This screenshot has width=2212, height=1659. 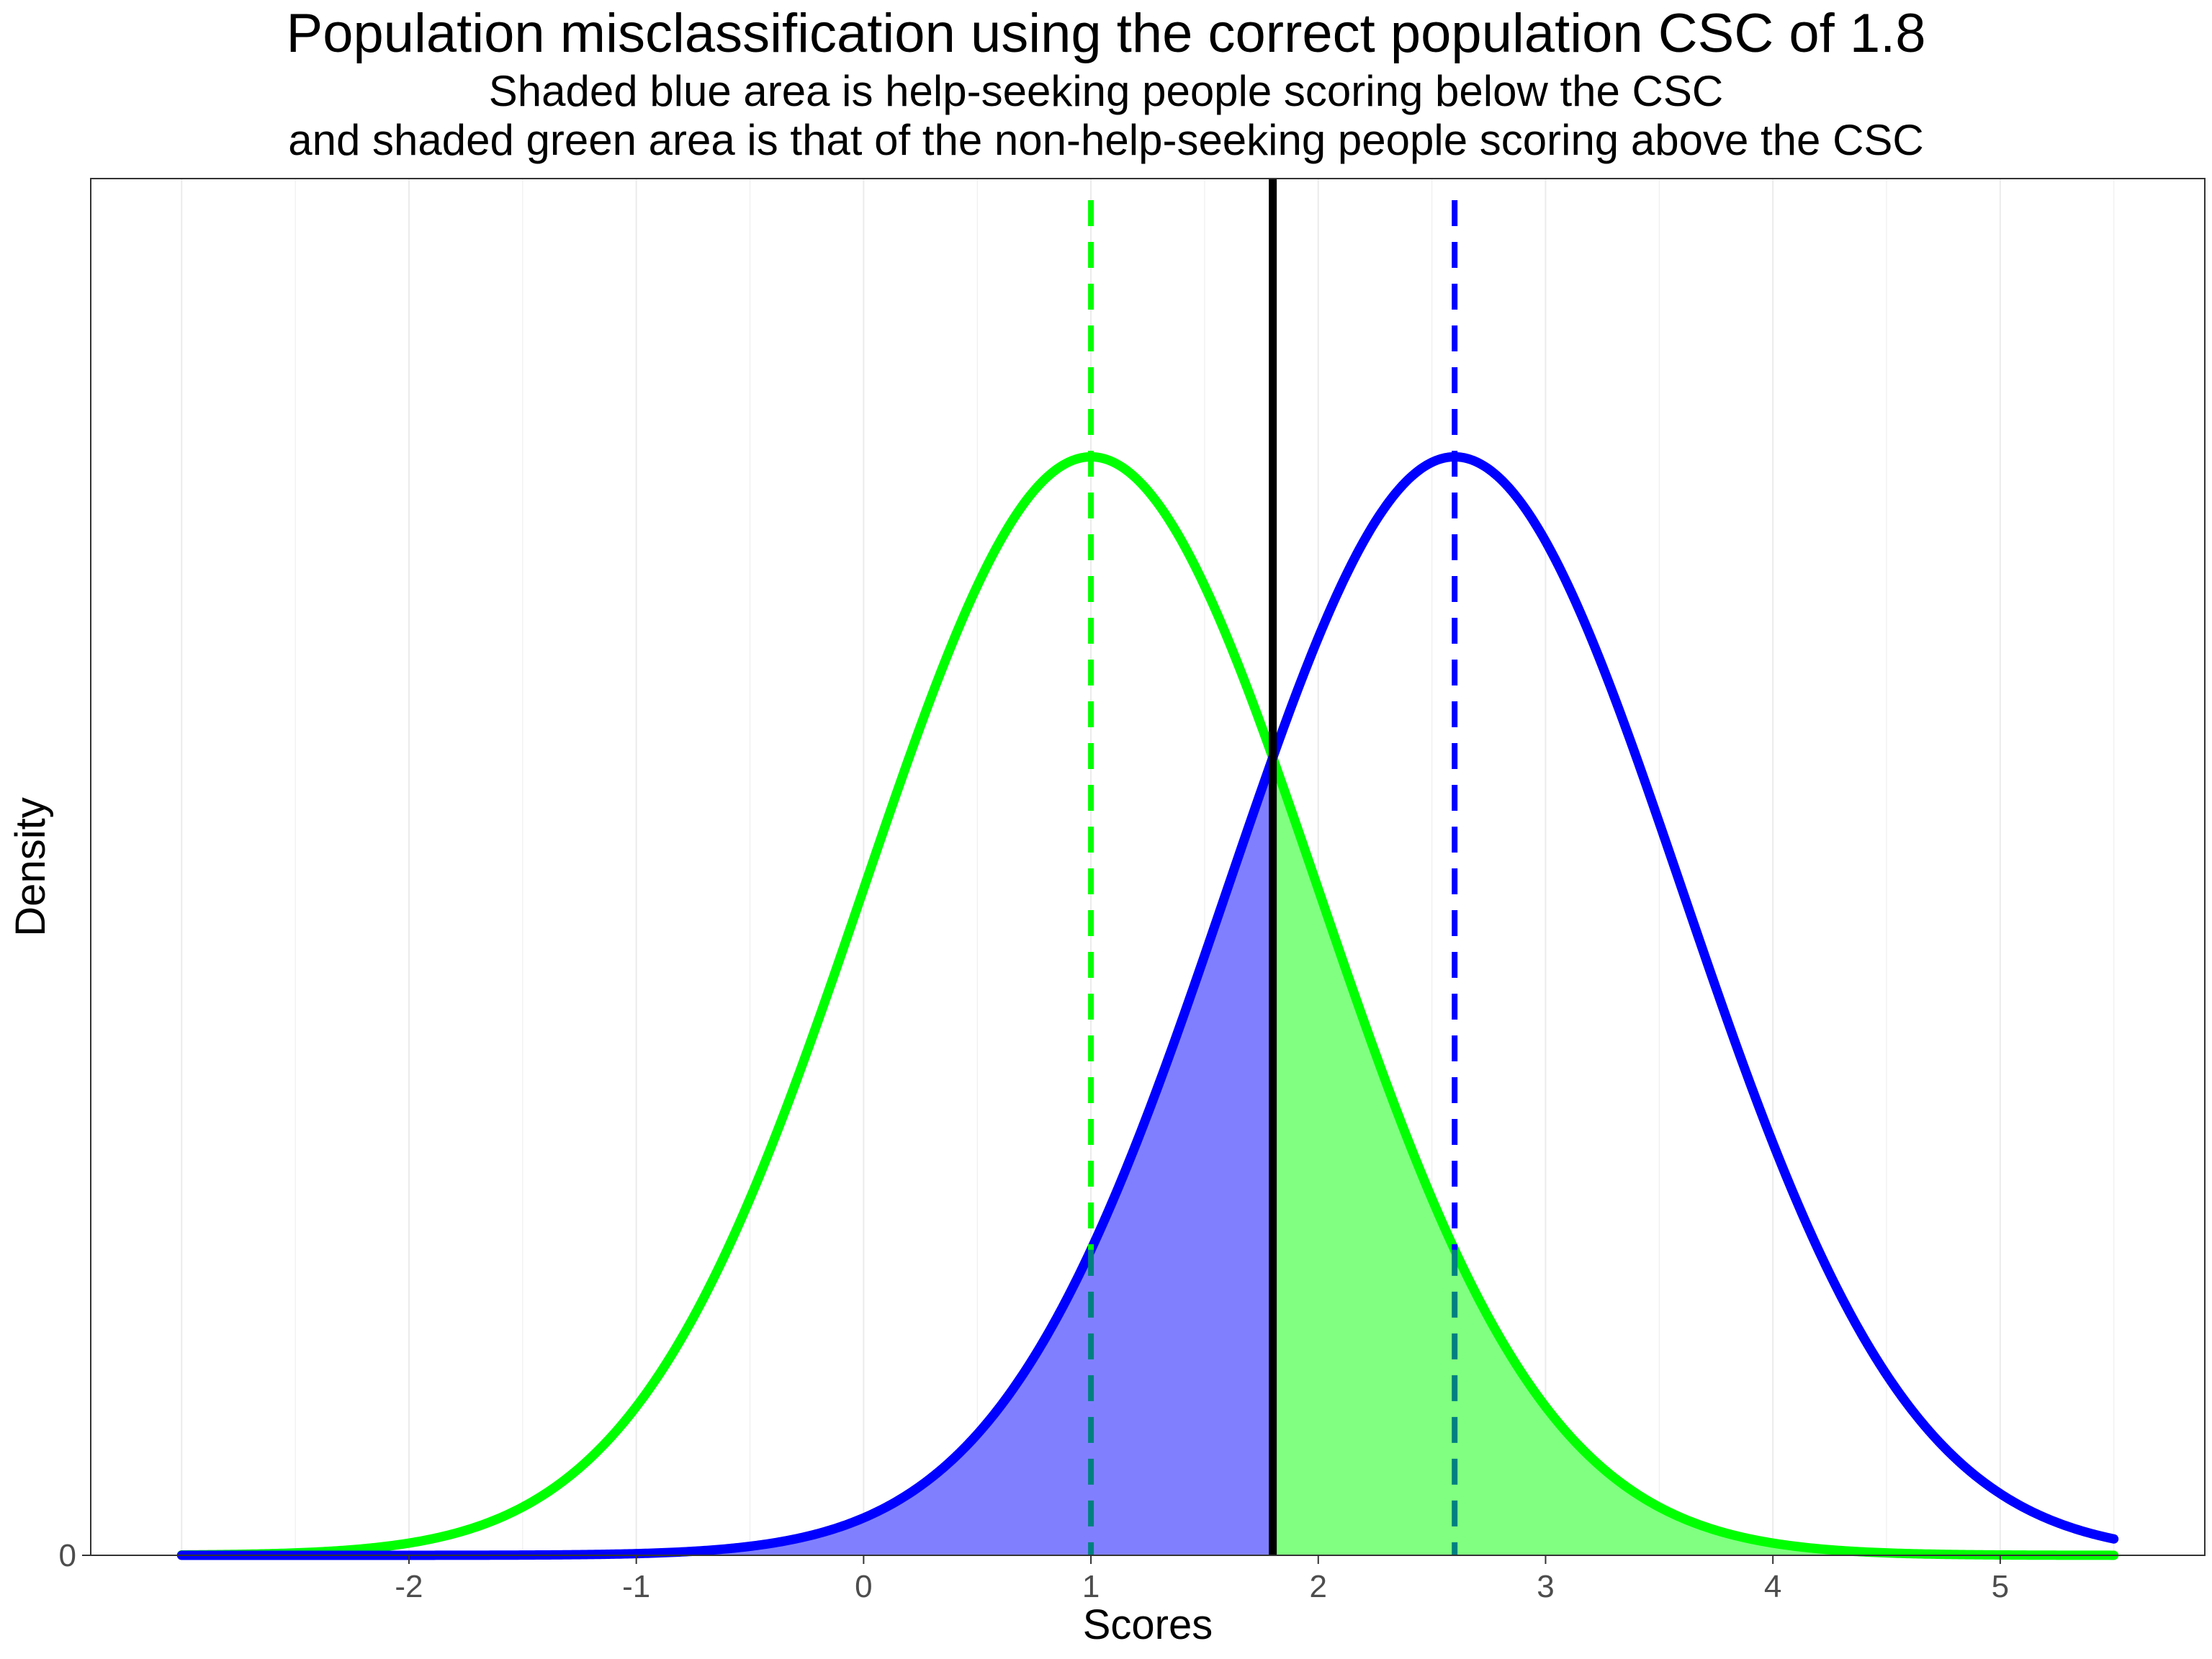 What do you see at coordinates (2000, 1586) in the screenshot?
I see `x-tick-label: 5` at bounding box center [2000, 1586].